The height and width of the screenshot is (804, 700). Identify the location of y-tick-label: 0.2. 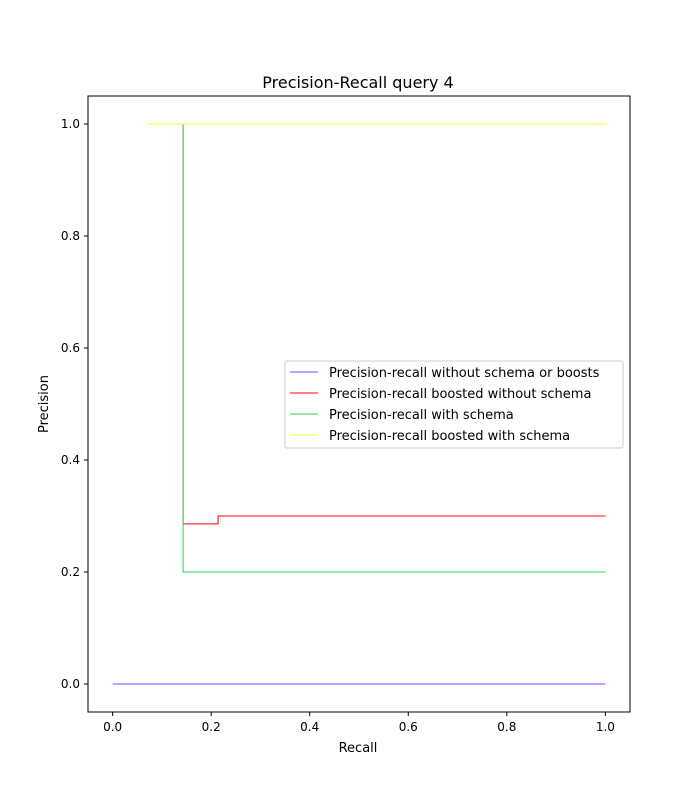
(70, 572).